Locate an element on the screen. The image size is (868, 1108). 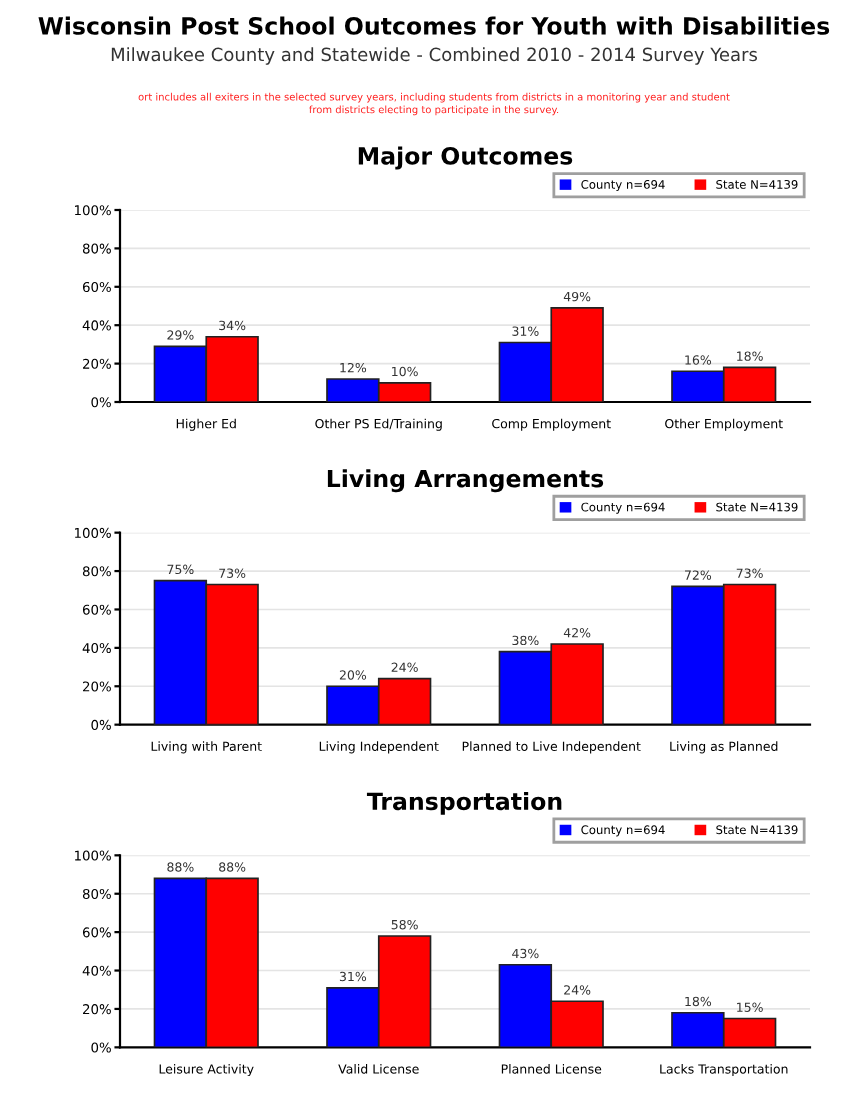
text: Milwaukee County and Statewide - Combined 2010 - 2014 Survey Years is located at coordinates (434, 56).